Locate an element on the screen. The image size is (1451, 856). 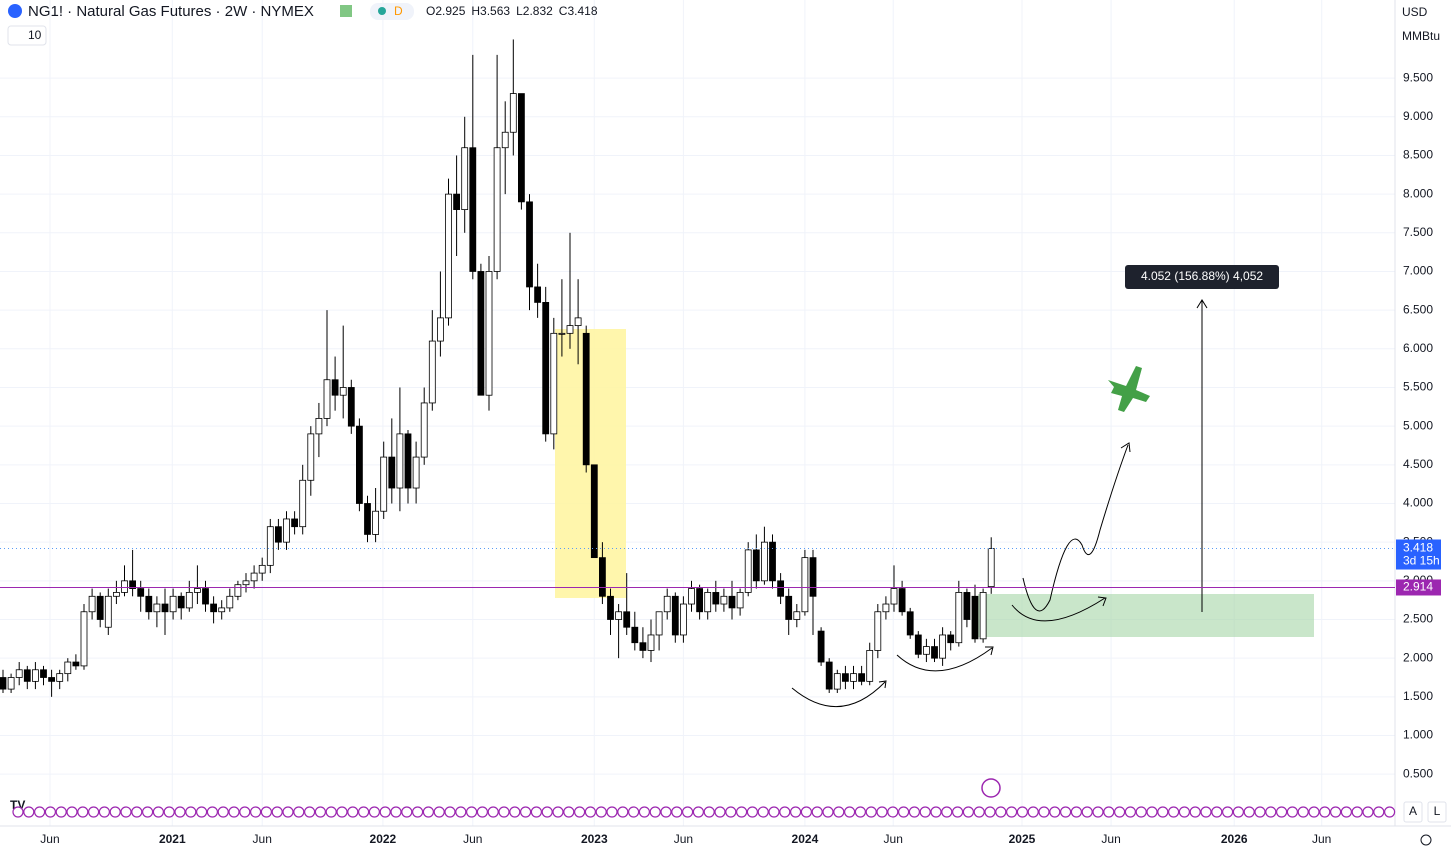
highlight-box is located at coordinates (590, 463).